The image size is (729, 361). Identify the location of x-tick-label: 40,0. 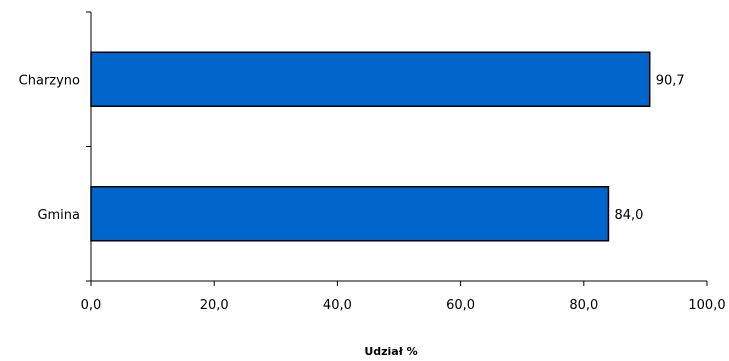
(337, 305).